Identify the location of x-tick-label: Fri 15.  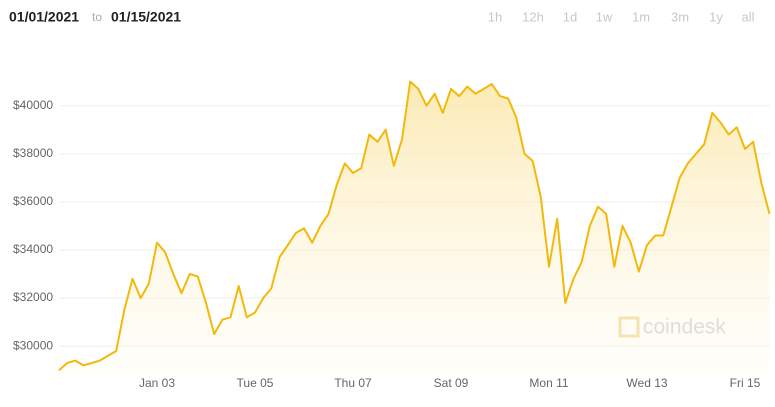
(745, 383).